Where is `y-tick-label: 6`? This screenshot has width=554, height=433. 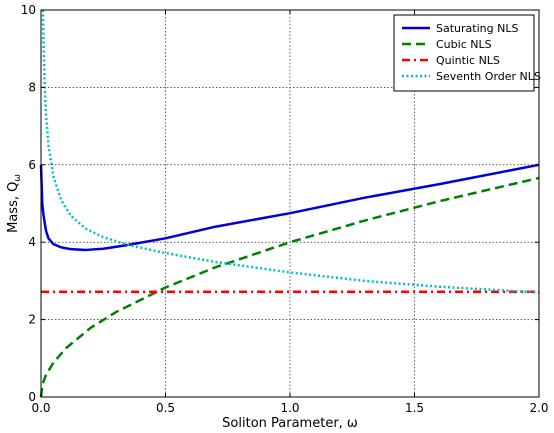 y-tick-label: 6 is located at coordinates (32, 165).